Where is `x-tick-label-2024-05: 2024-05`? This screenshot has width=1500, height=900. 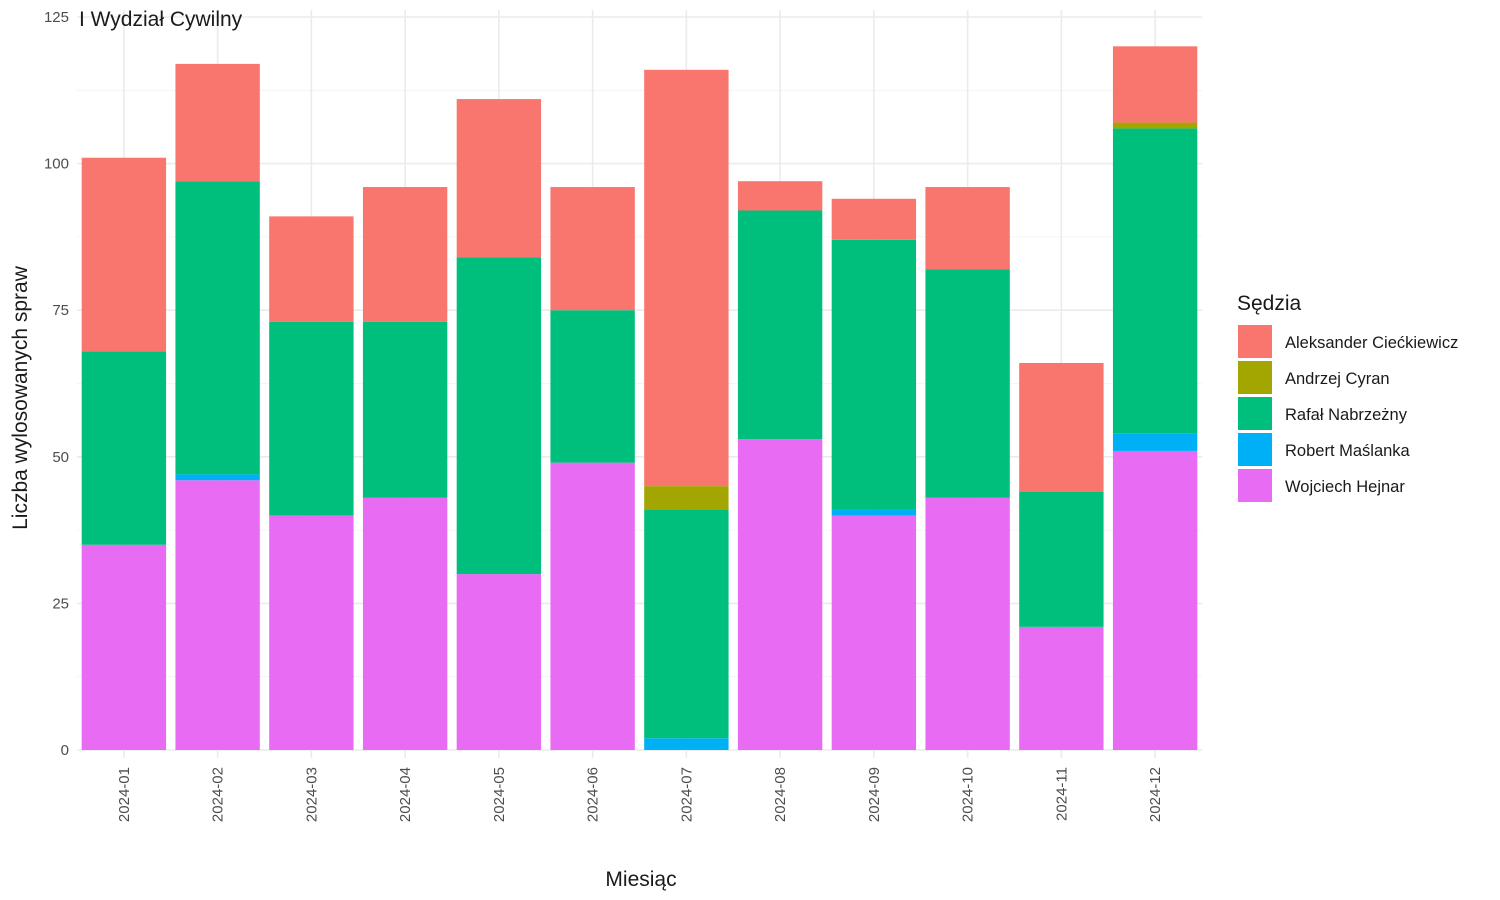 x-tick-label-2024-05: 2024-05 is located at coordinates (499, 794).